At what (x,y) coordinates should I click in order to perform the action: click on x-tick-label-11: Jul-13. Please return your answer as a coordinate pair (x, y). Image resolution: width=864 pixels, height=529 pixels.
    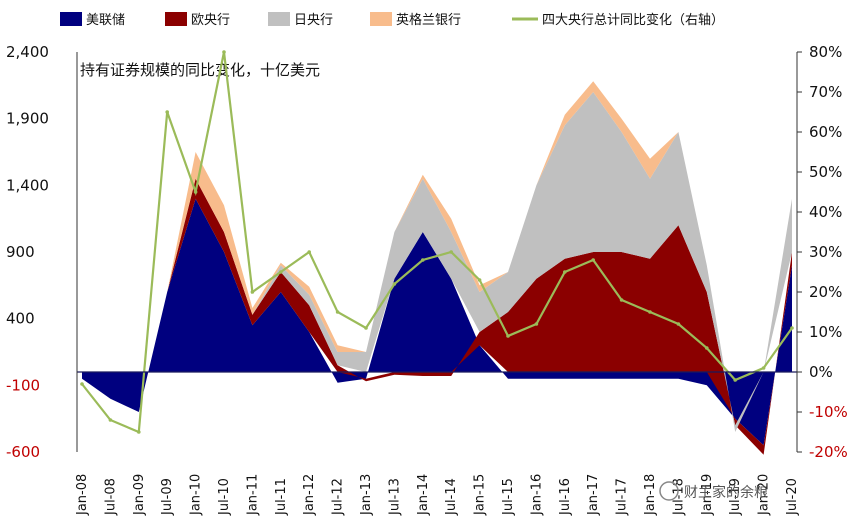
    Looking at the image, I should click on (394, 497).